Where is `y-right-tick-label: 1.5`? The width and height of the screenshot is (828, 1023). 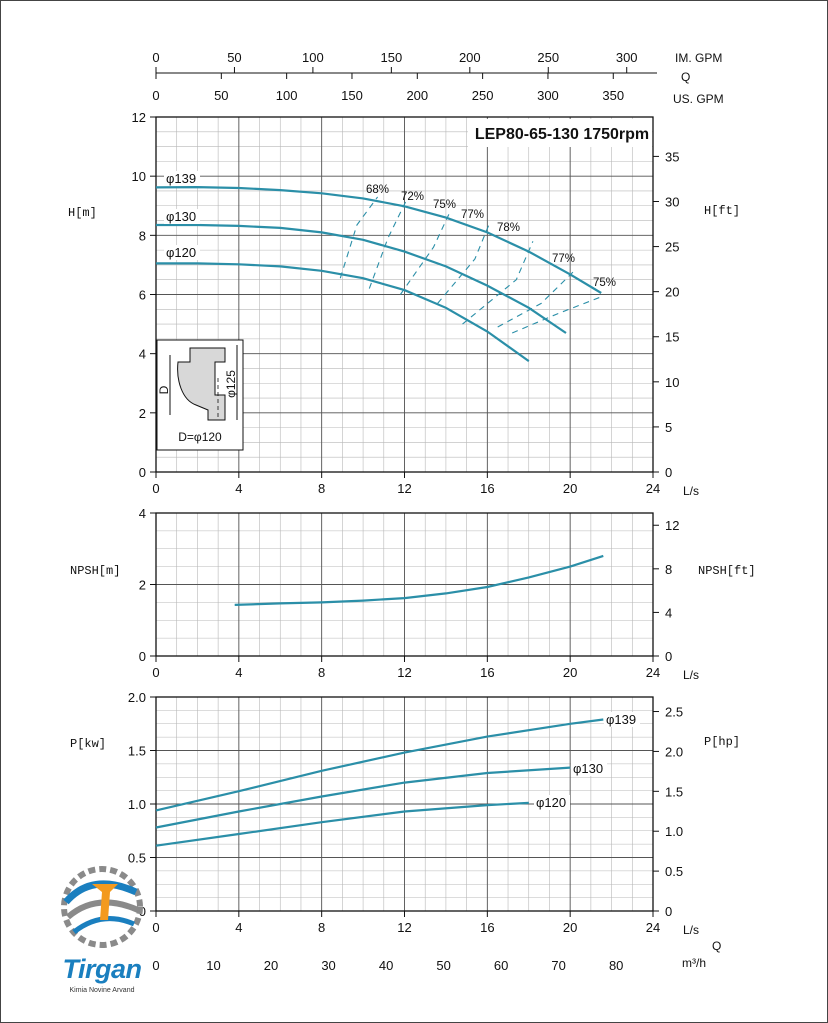
y-right-tick-label: 1.5 is located at coordinates (674, 791).